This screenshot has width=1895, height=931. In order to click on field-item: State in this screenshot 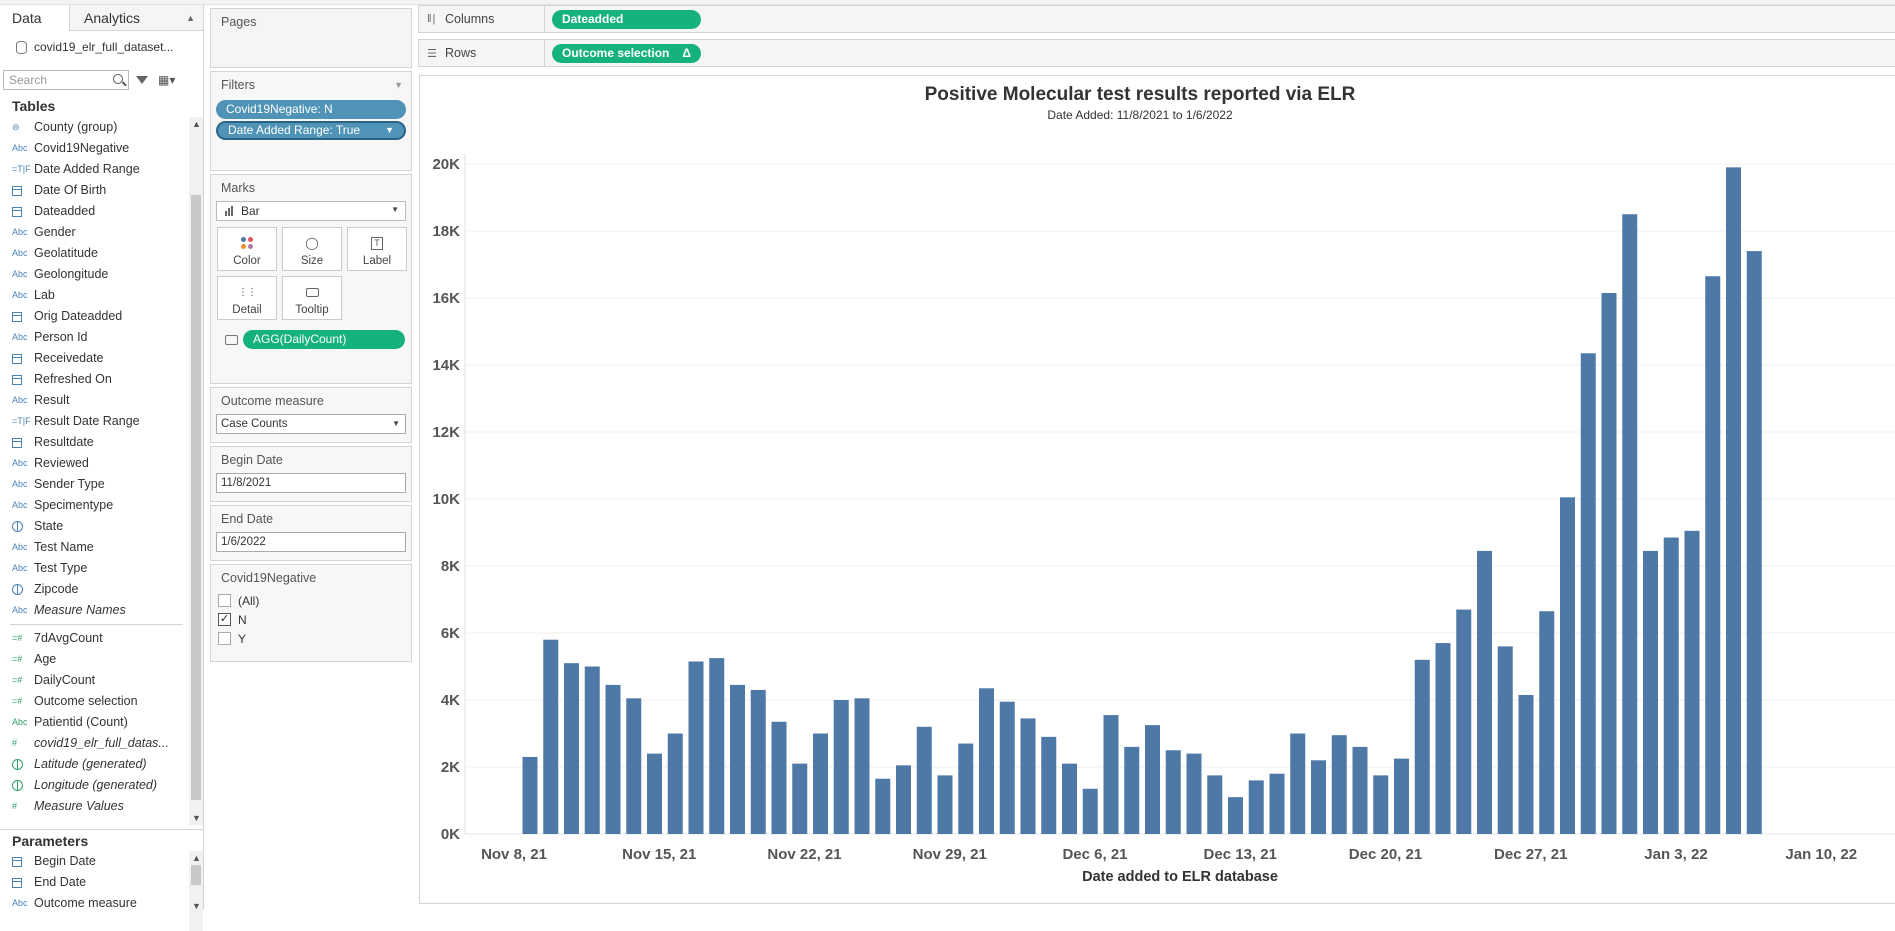, I will do `click(101, 526)`.